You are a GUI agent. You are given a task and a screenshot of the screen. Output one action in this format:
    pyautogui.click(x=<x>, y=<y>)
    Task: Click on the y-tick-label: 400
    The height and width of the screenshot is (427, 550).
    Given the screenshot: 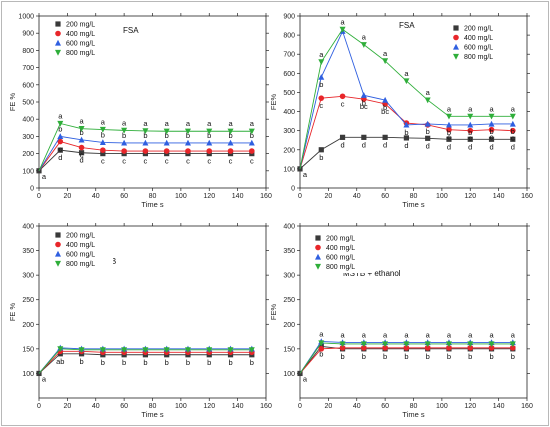 What is the action you would take?
    pyautogui.click(x=289, y=227)
    